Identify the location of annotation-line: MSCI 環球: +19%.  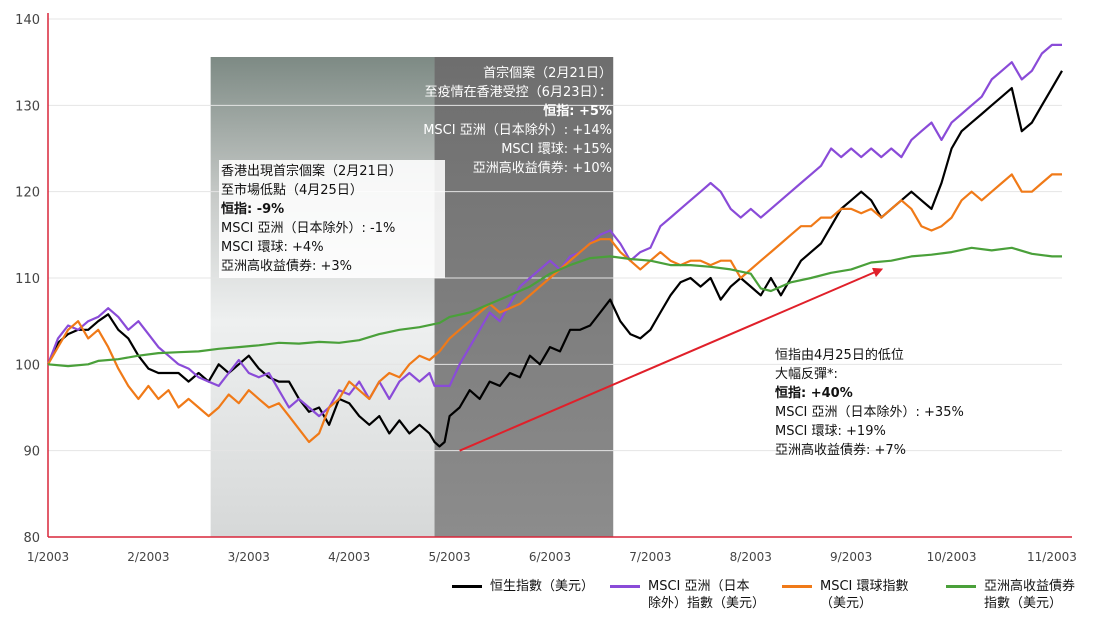
(830, 431).